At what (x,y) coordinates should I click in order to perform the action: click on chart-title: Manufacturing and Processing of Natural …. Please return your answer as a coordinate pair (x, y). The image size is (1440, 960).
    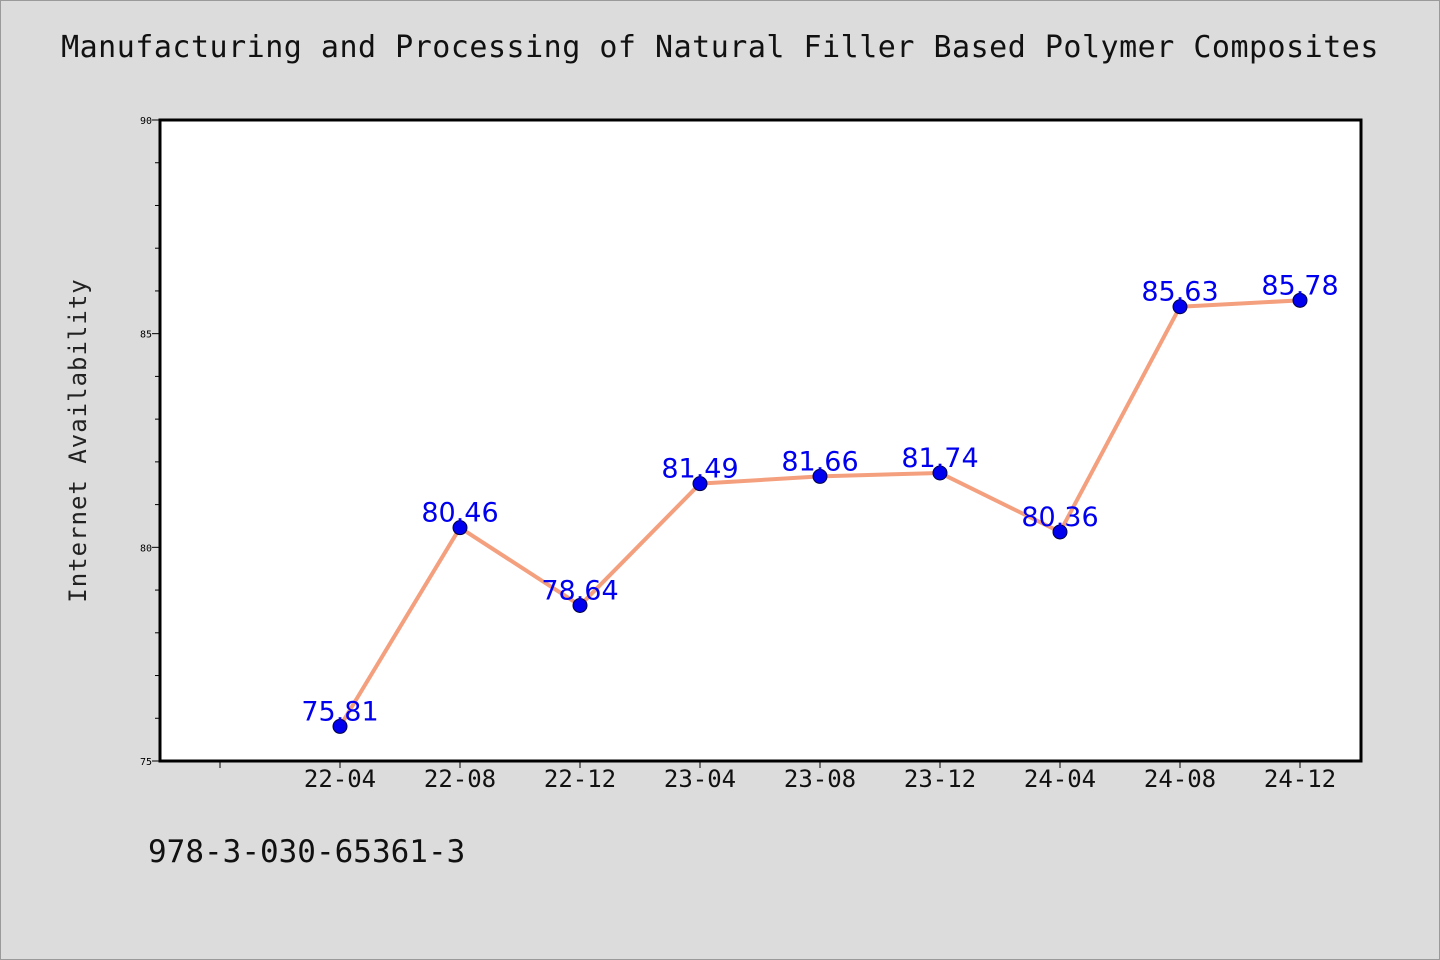
    Looking at the image, I should click on (720, 47).